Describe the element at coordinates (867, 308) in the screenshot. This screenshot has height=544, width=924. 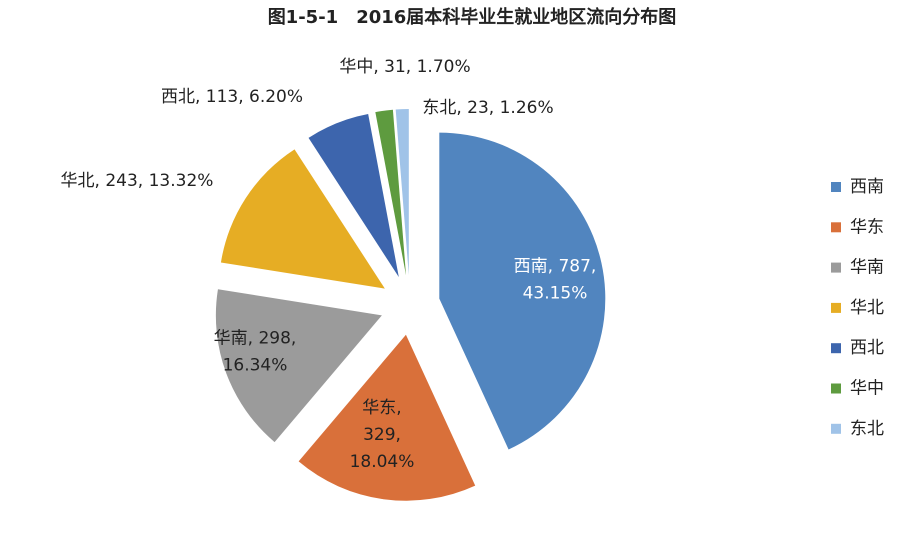
I see `legend-label: 华北` at that location.